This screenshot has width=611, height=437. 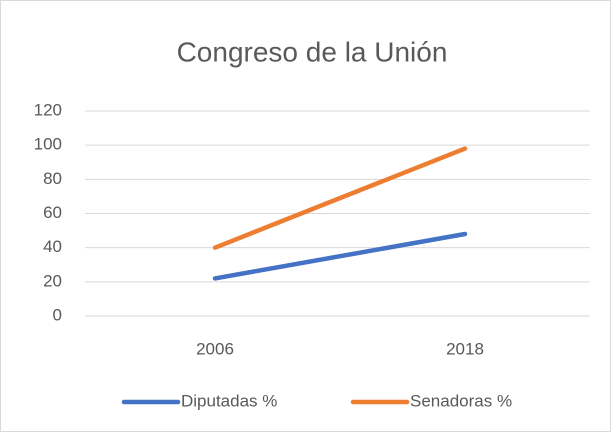 I want to click on y-tick-label: 60, so click(x=52, y=212).